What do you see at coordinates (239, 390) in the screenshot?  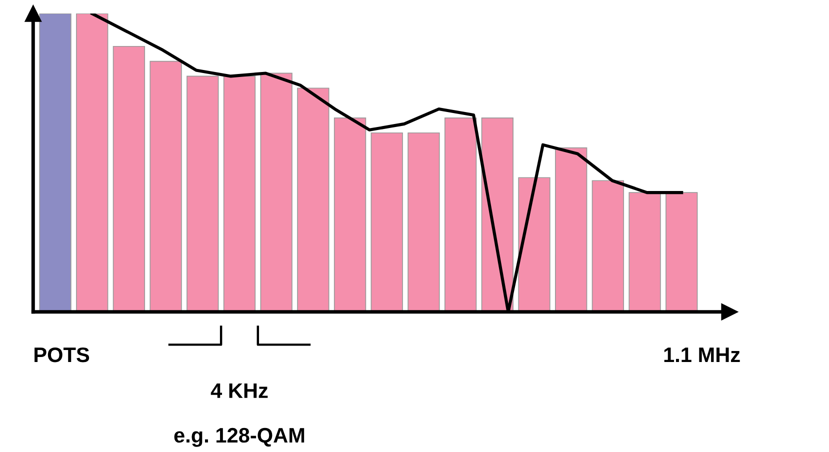 I see `text: 4 KHz` at bounding box center [239, 390].